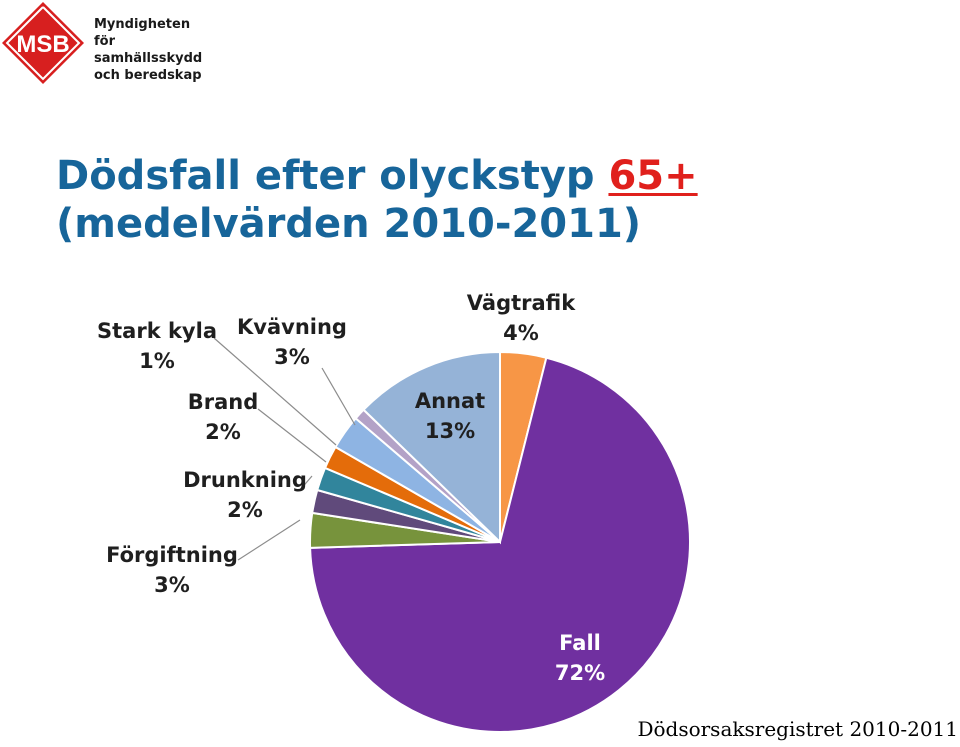 Image resolution: width=960 pixels, height=747 pixels. I want to click on msb-logo-mark: MSB, so click(43, 43).